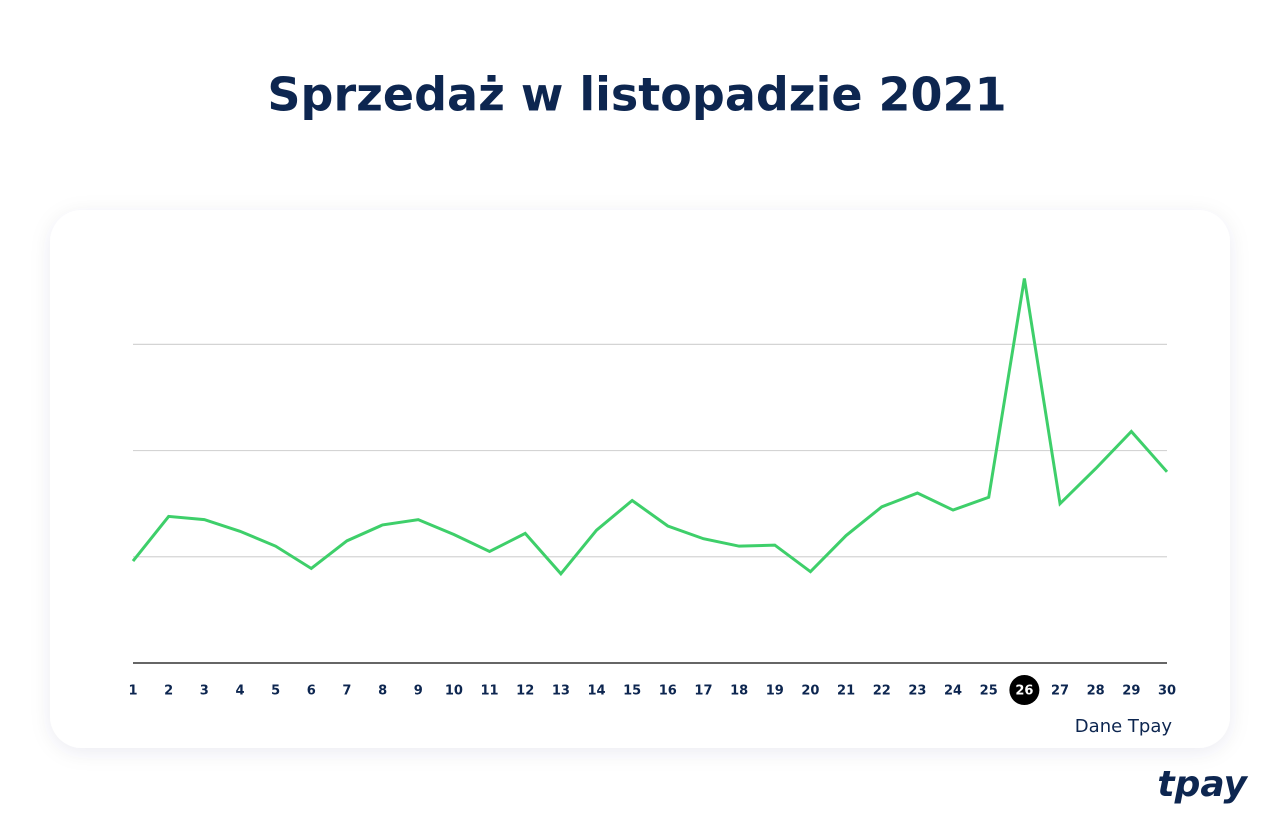  Describe the element at coordinates (668, 691) in the screenshot. I see `x-tick-label: 16` at that location.